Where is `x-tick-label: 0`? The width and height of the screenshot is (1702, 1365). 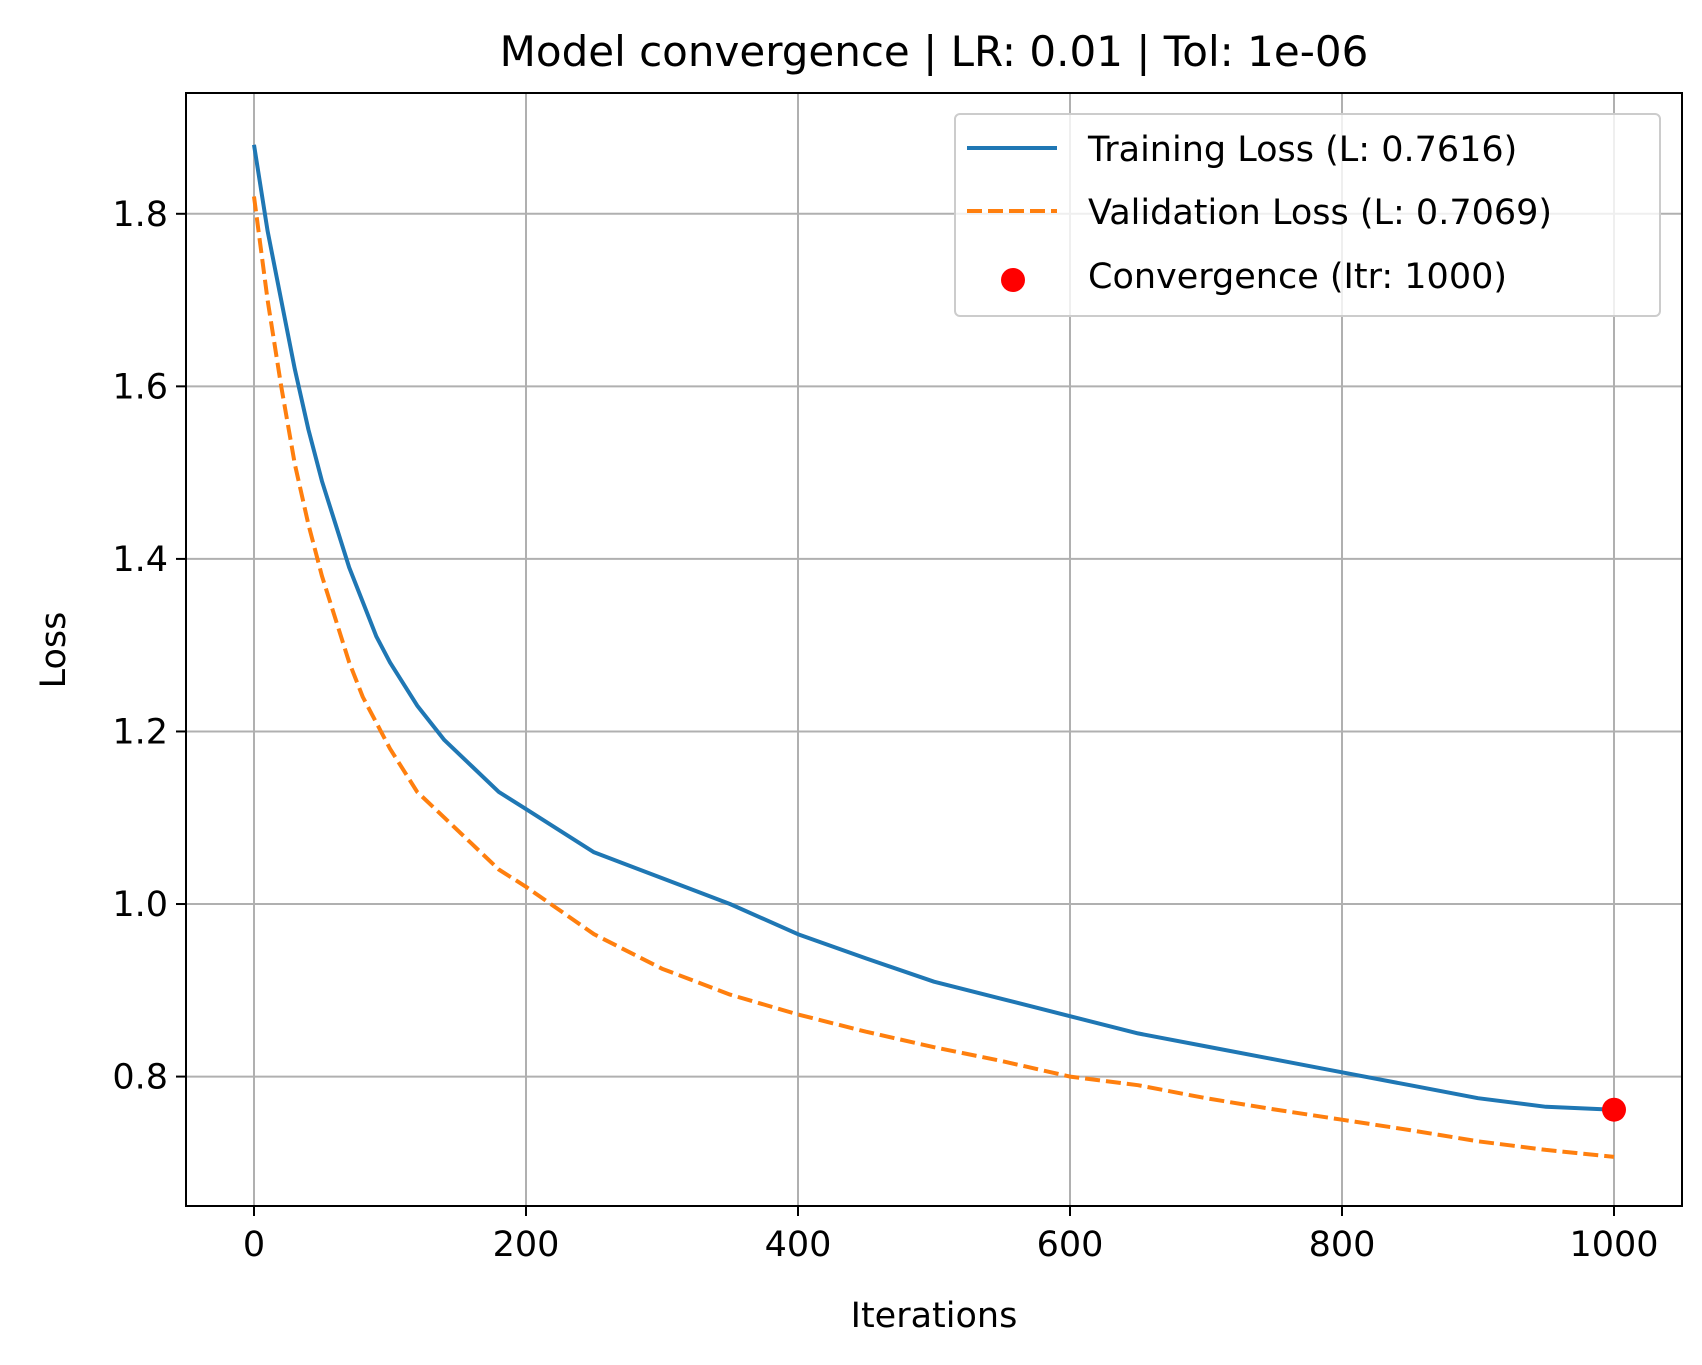
x-tick-label: 0 is located at coordinates (254, 1245).